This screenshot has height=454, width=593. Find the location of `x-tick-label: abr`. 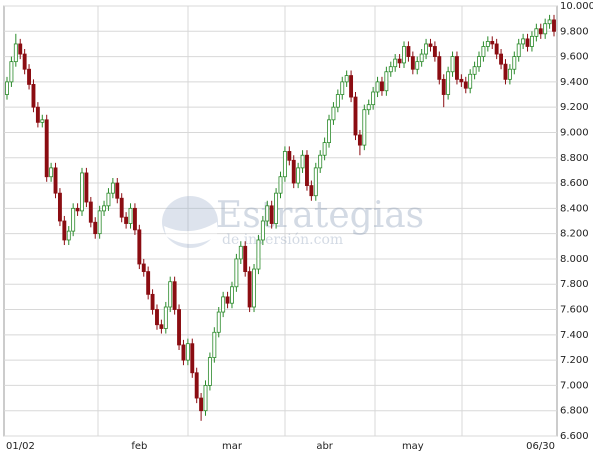

x-tick-label: abr is located at coordinates (324, 446).